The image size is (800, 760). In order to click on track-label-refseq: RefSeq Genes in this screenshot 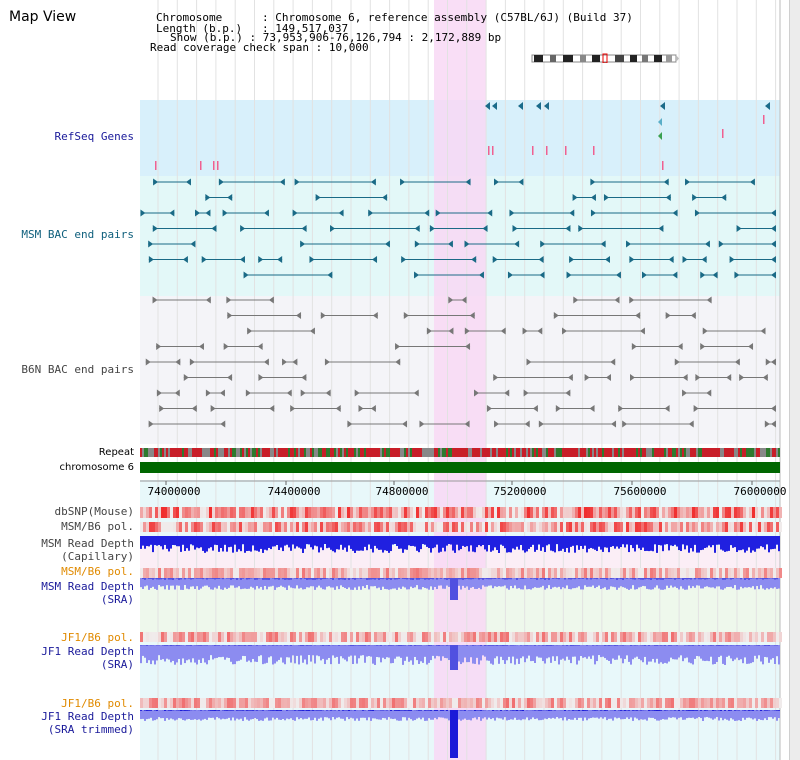, I will do `click(94, 136)`.